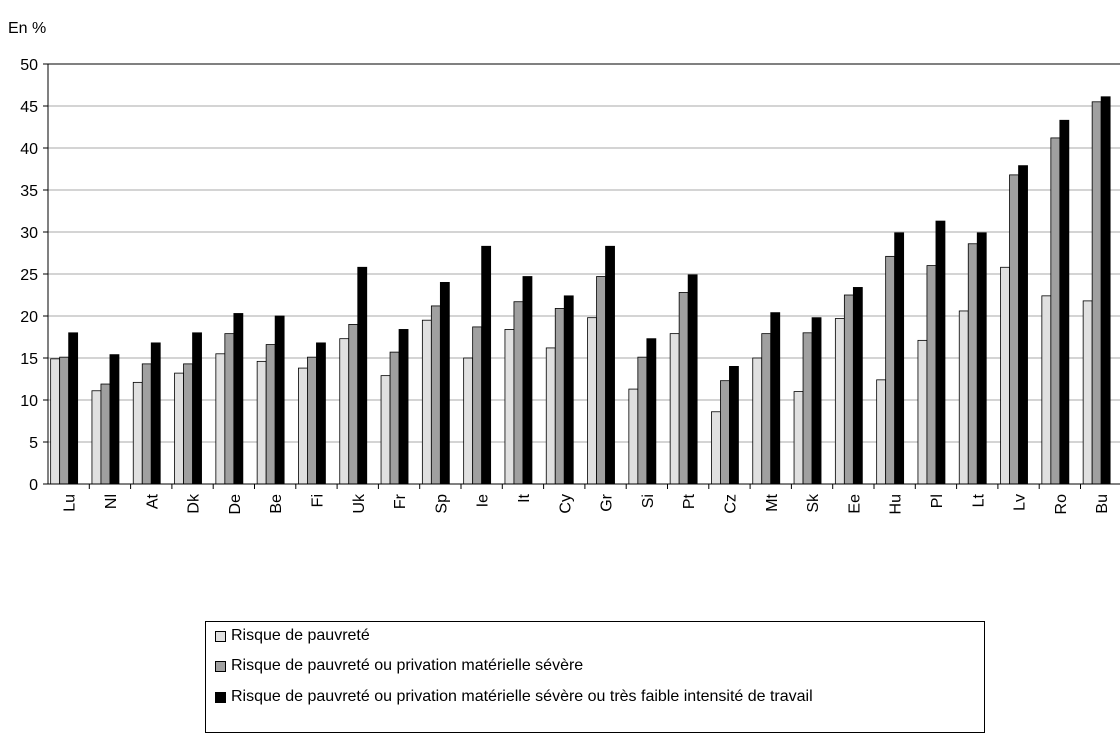 The height and width of the screenshot is (733, 1120). Describe the element at coordinates (29, 149) in the screenshot. I see `y-tick-label-40: 40` at that location.